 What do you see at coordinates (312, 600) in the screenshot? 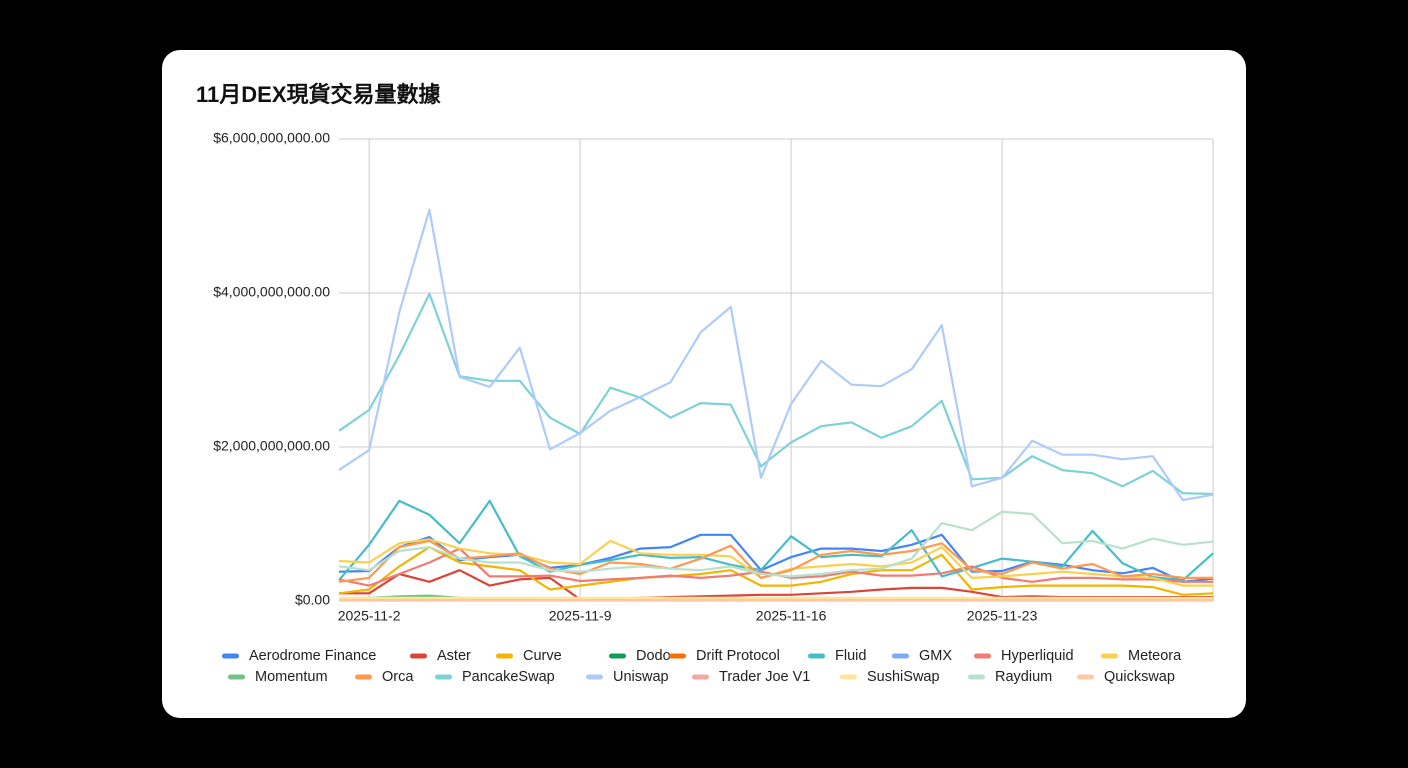
I see `y-tick-label: $0.00` at bounding box center [312, 600].